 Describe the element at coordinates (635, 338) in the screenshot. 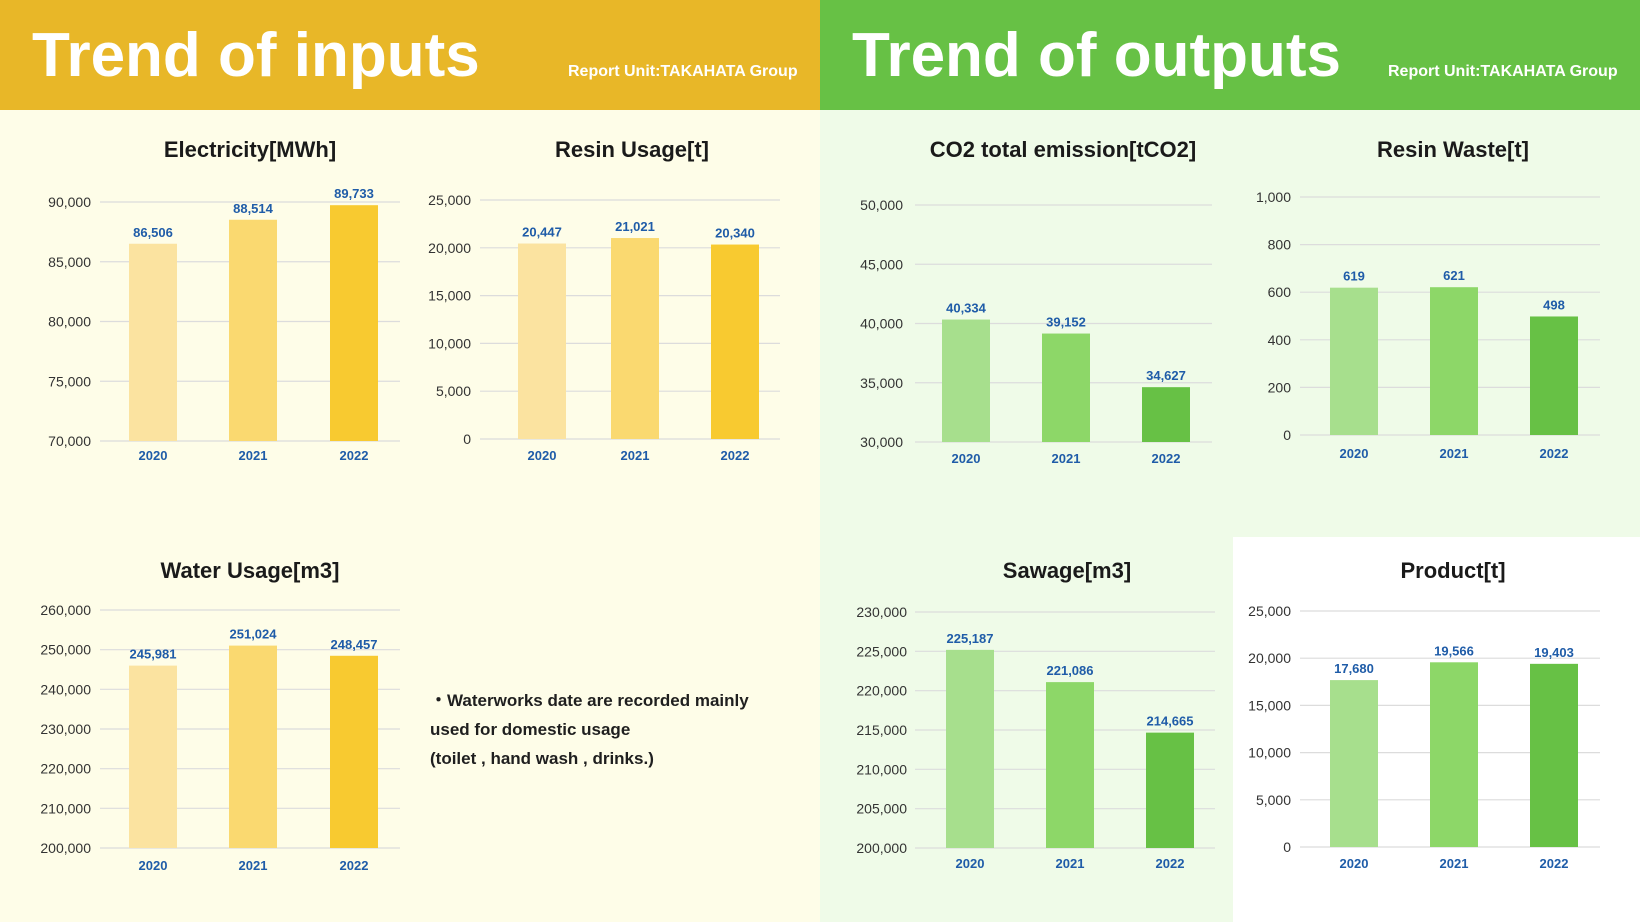

I see `resin-usage-bar-2021` at that location.